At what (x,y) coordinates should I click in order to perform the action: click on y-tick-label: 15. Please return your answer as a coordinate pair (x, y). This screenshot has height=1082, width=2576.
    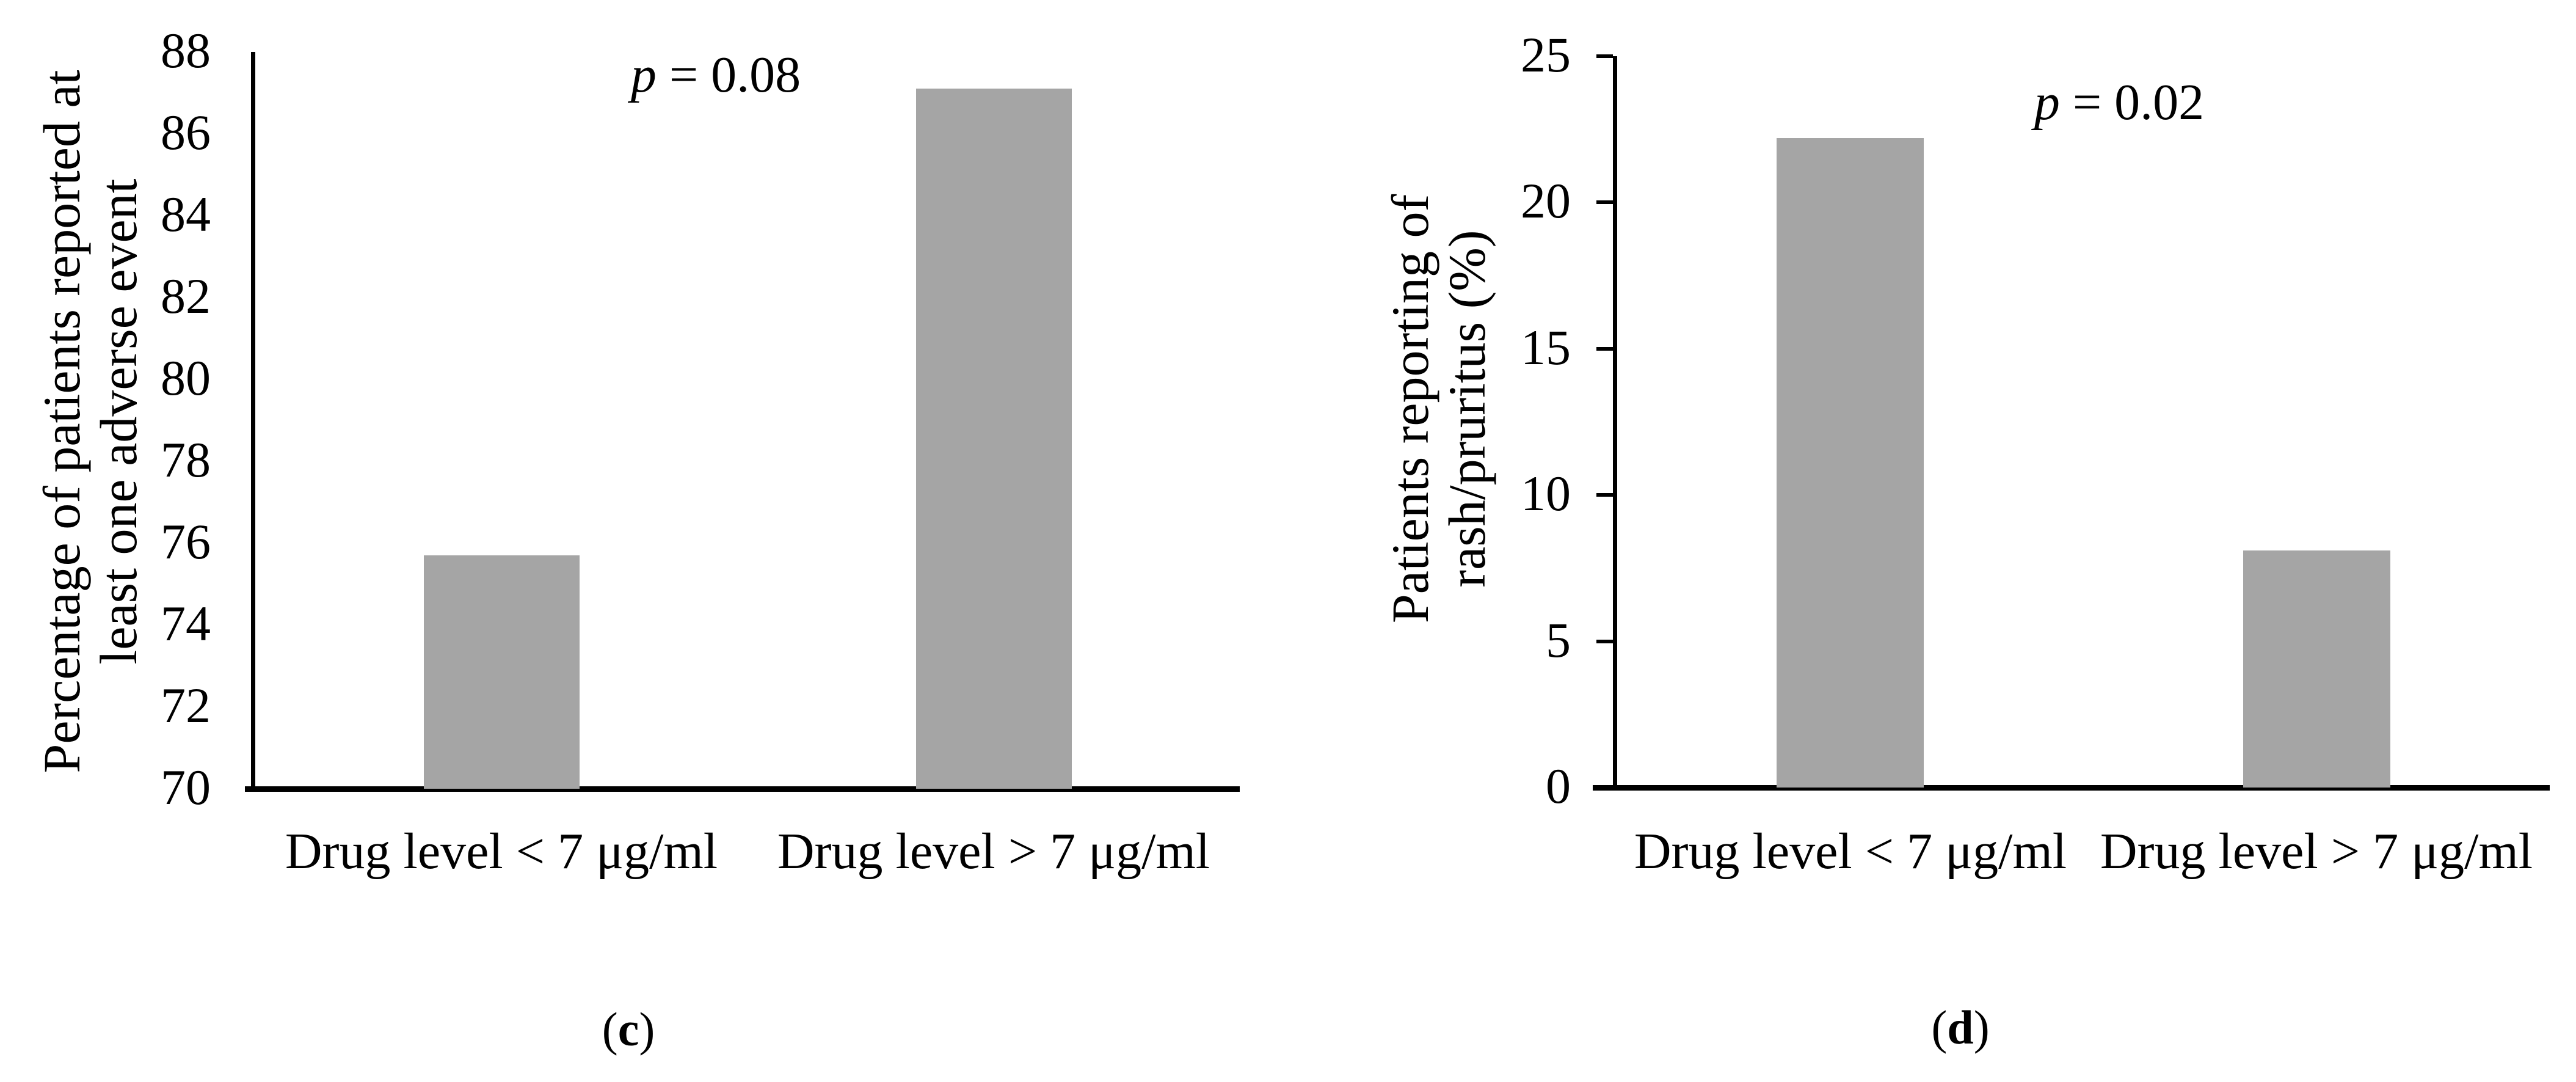
    Looking at the image, I should click on (1546, 347).